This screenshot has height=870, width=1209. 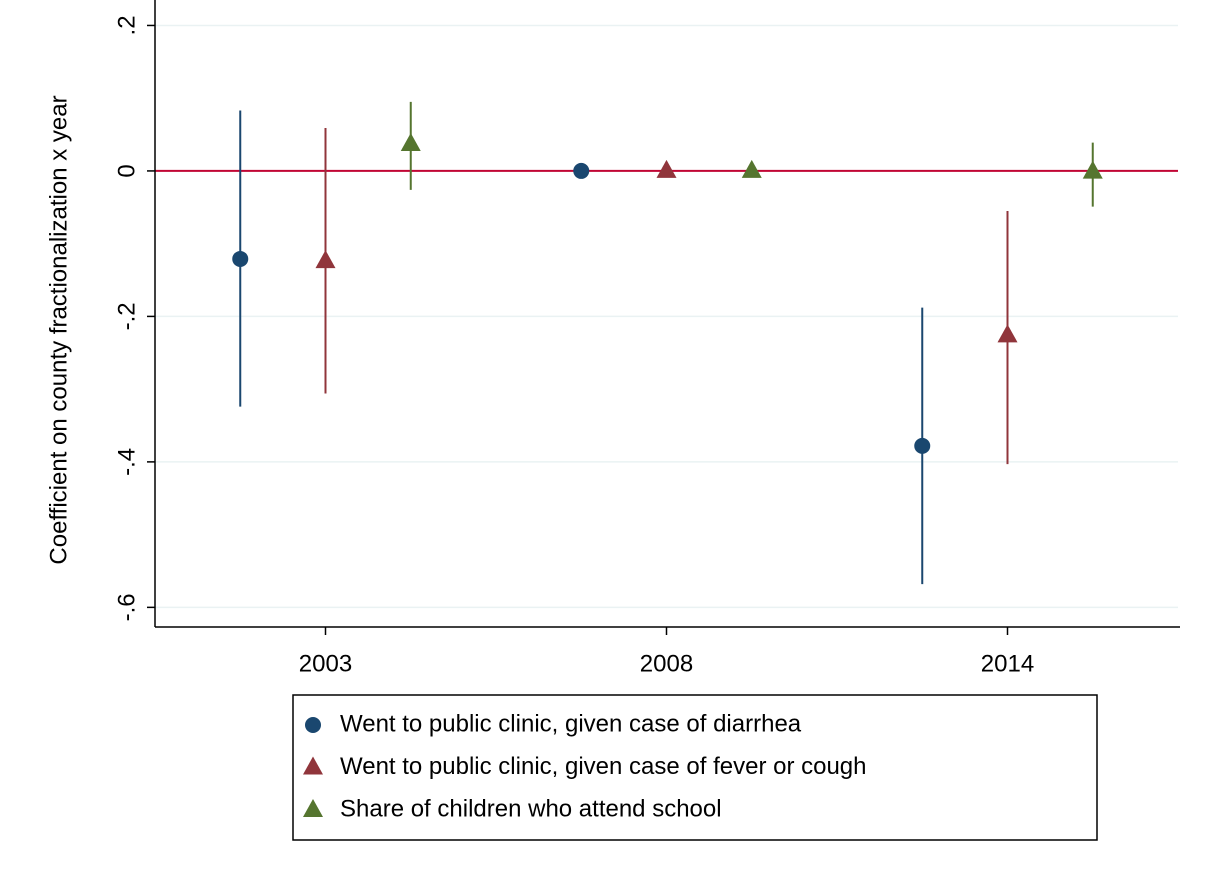 I want to click on legend-box, so click(x=695, y=767).